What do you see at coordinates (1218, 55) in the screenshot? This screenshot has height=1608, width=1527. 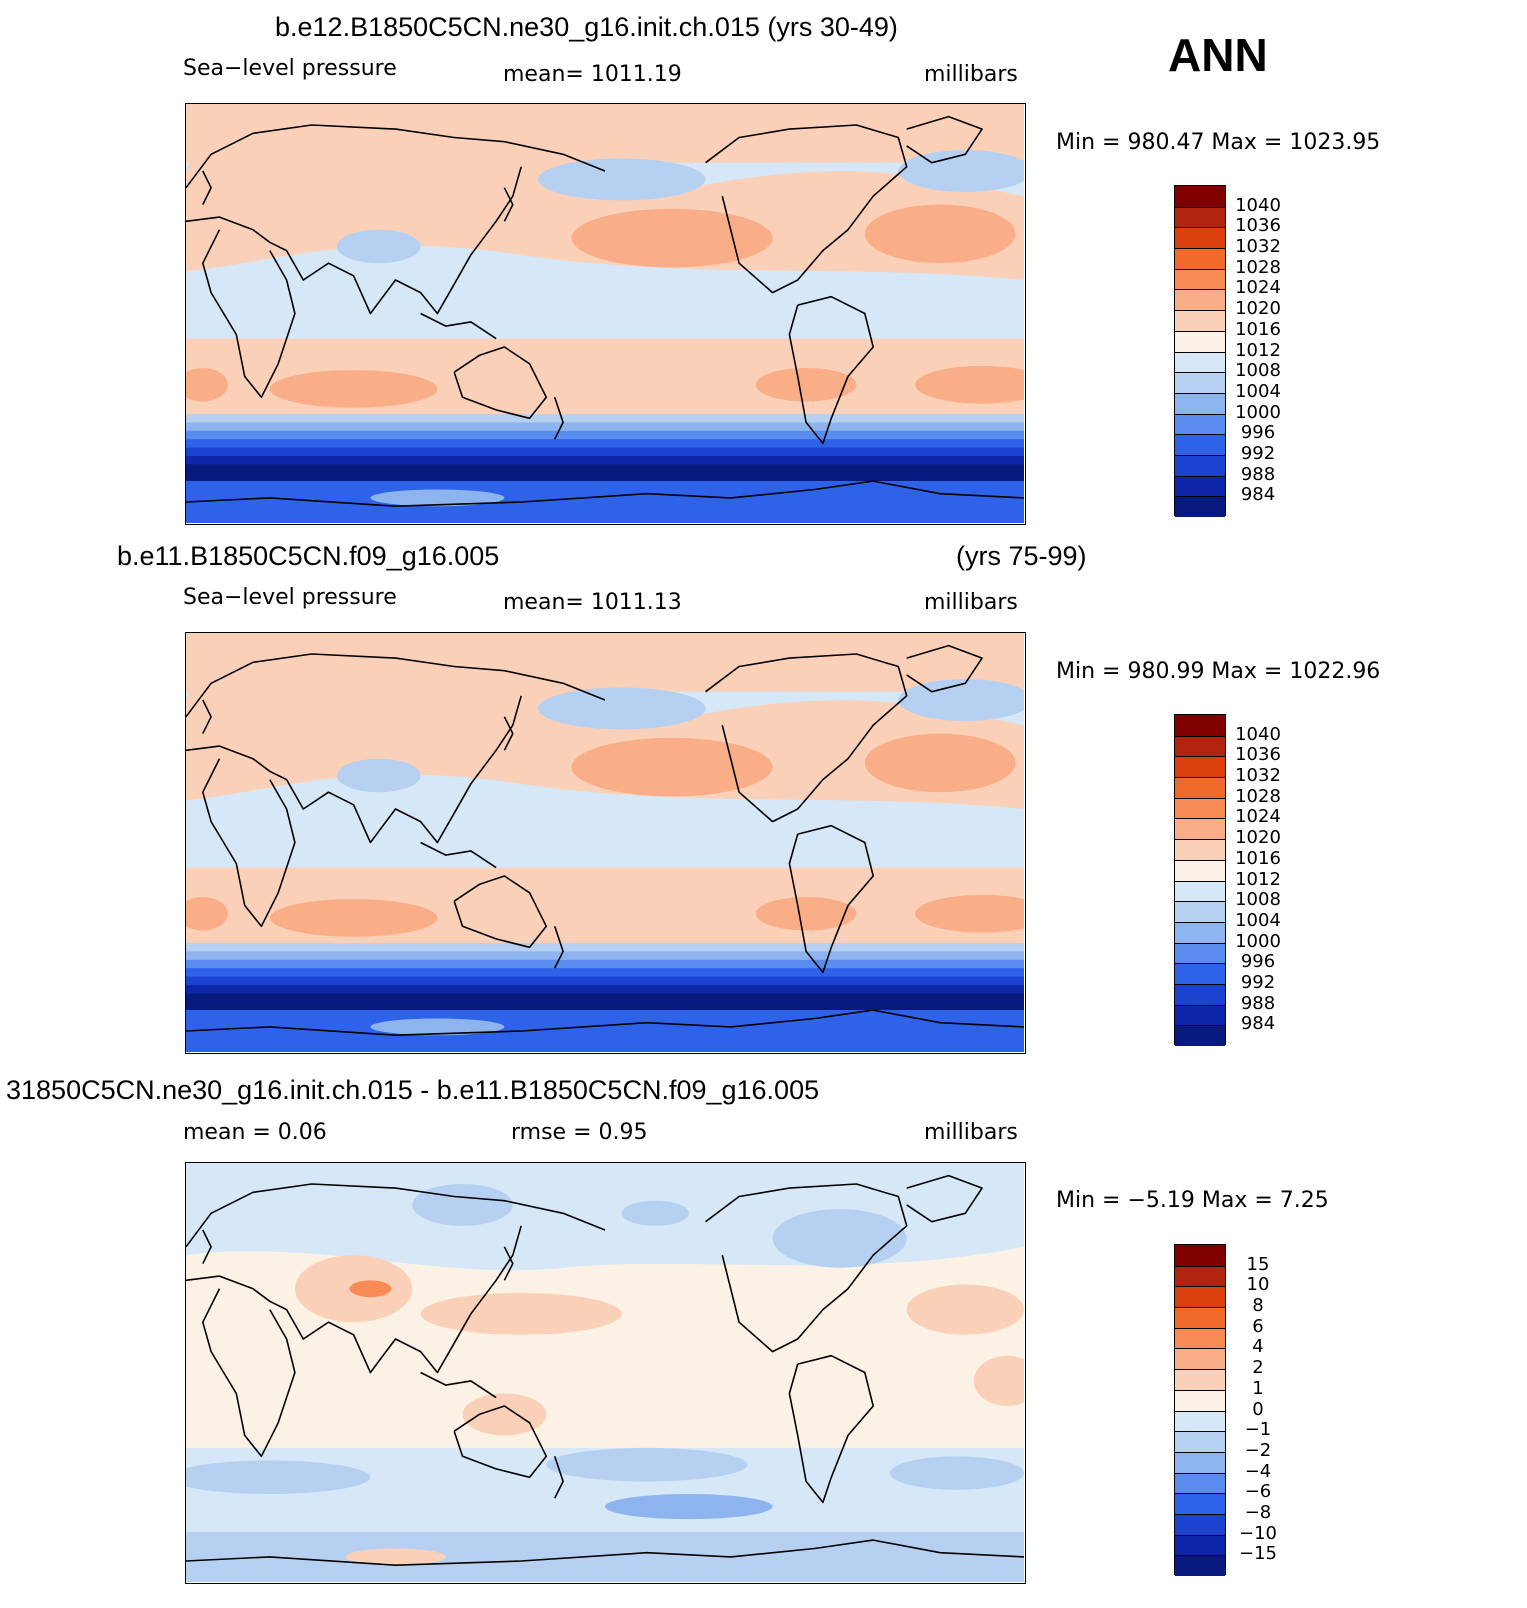 I see `season-label: ANN` at bounding box center [1218, 55].